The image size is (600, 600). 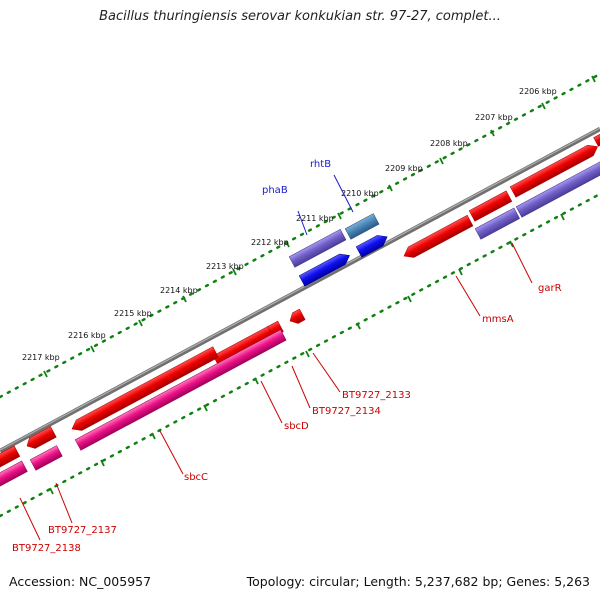 I want to click on mmsA-hit, so click(x=497, y=223).